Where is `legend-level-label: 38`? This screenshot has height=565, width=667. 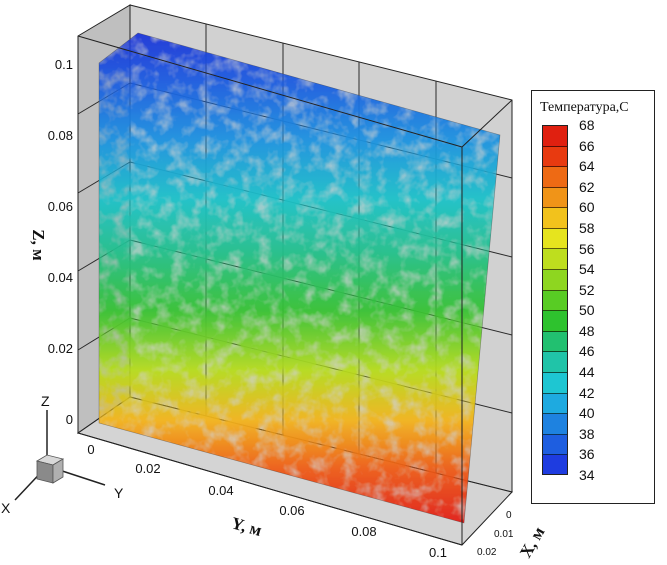
legend-level-label: 38 is located at coordinates (587, 433).